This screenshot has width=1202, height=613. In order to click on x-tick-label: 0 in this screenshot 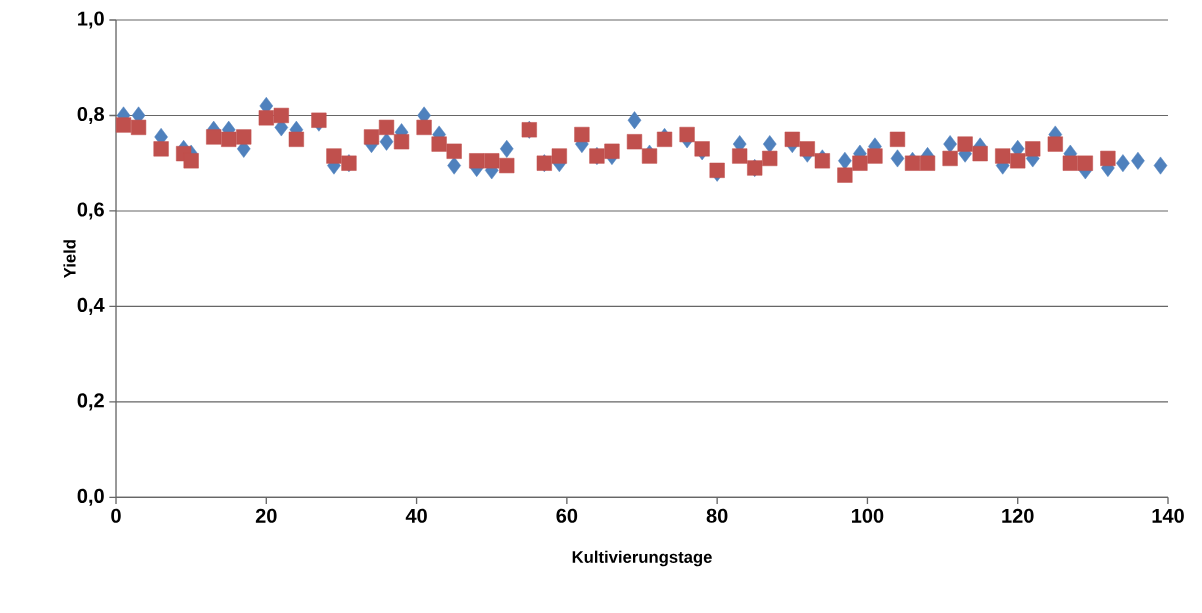, I will do `click(116, 515)`.